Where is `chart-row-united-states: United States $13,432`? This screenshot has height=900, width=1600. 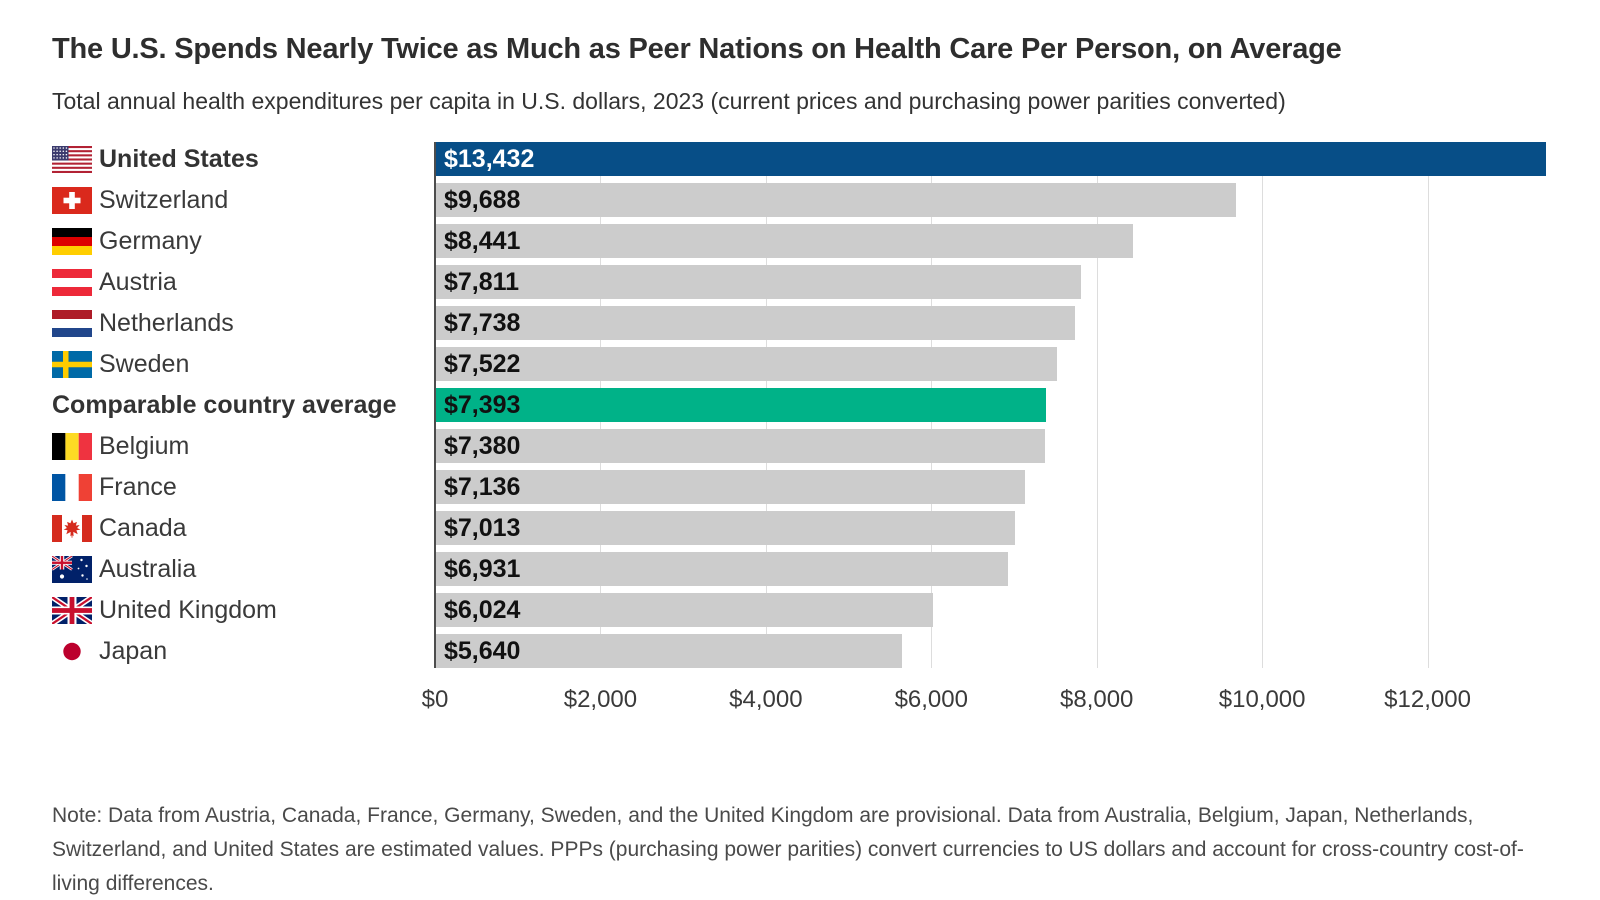 chart-row-united-states: United States $13,432 is located at coordinates (799, 159).